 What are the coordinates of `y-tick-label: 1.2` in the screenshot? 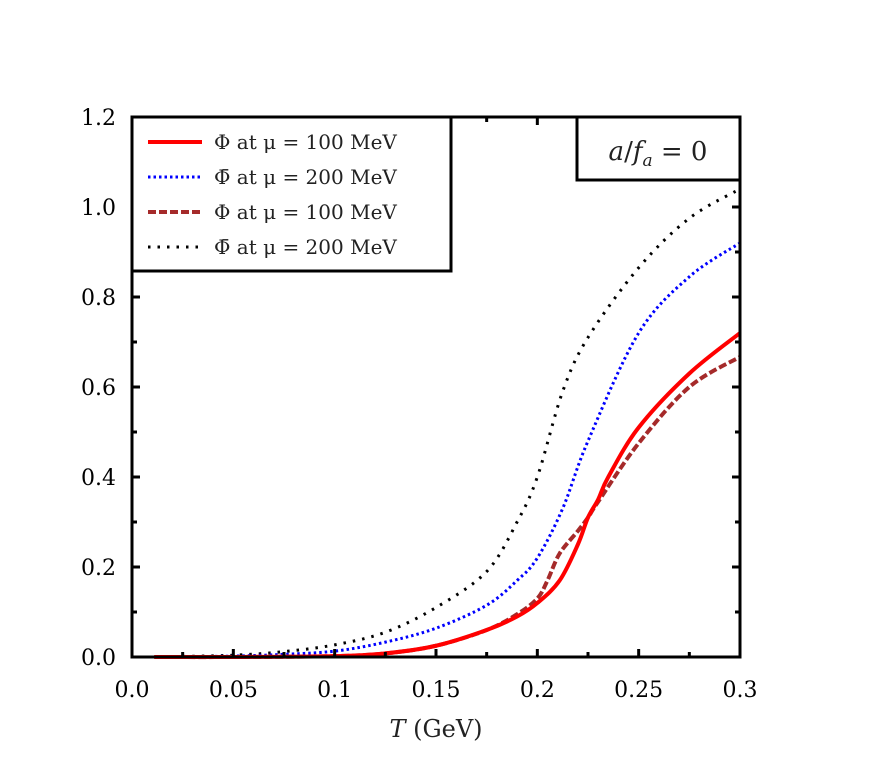 It's located at (98, 118).